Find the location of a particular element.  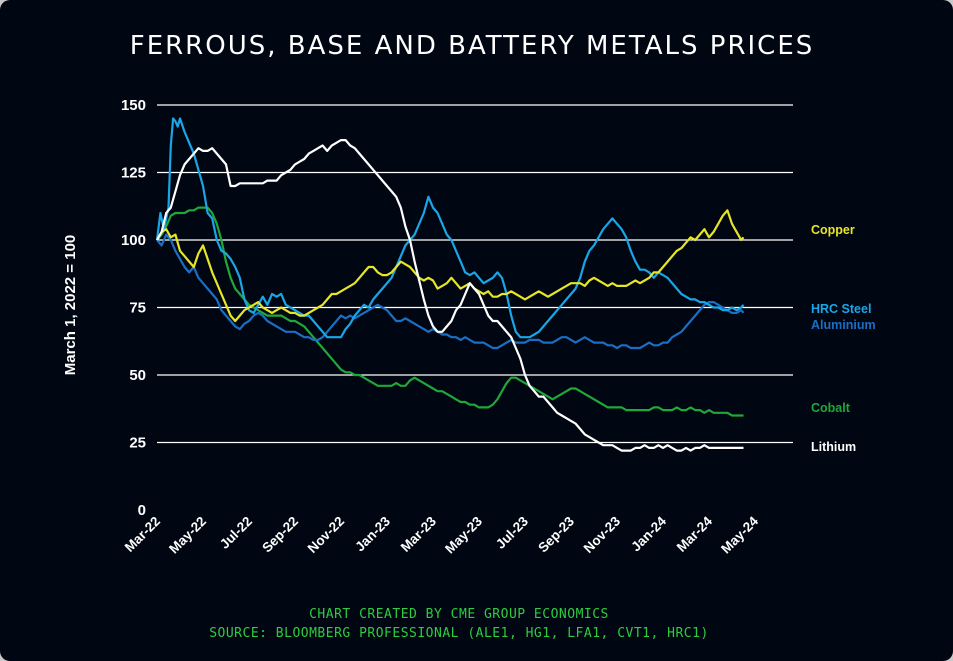

series-end-labels: Copper HRC Steel Aluminium Cobalt Lithium is located at coordinates (843, 338).